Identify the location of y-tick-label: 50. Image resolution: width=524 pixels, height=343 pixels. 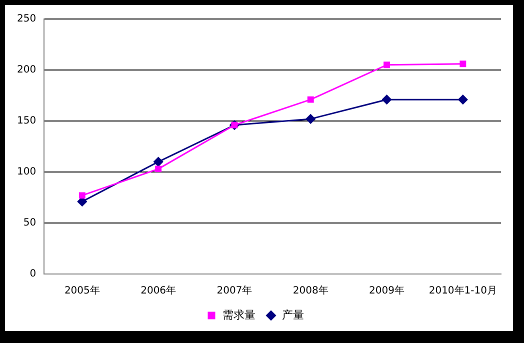
(29, 223).